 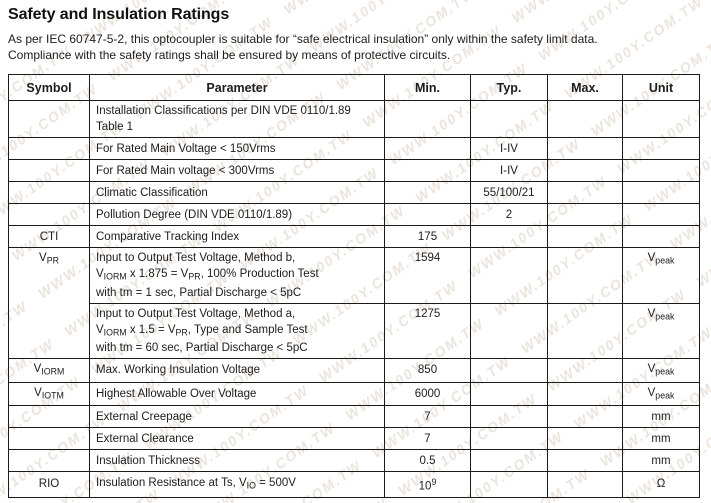 I want to click on cell-parameter: Comparative Tracking Index, so click(x=237, y=236).